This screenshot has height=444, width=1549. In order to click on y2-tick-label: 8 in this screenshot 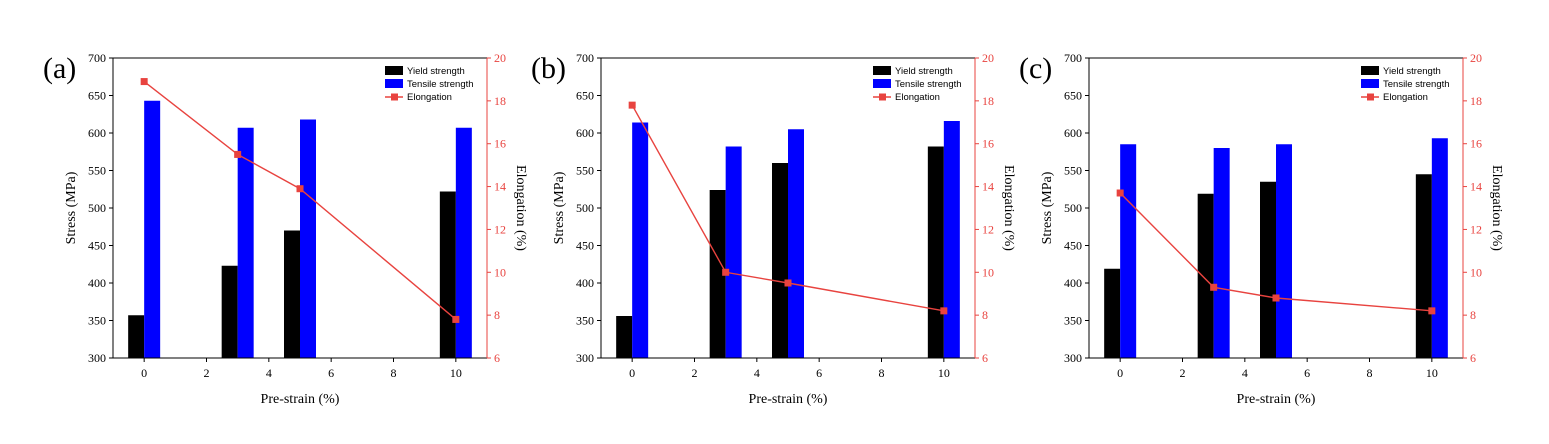, I will do `click(497, 315)`.